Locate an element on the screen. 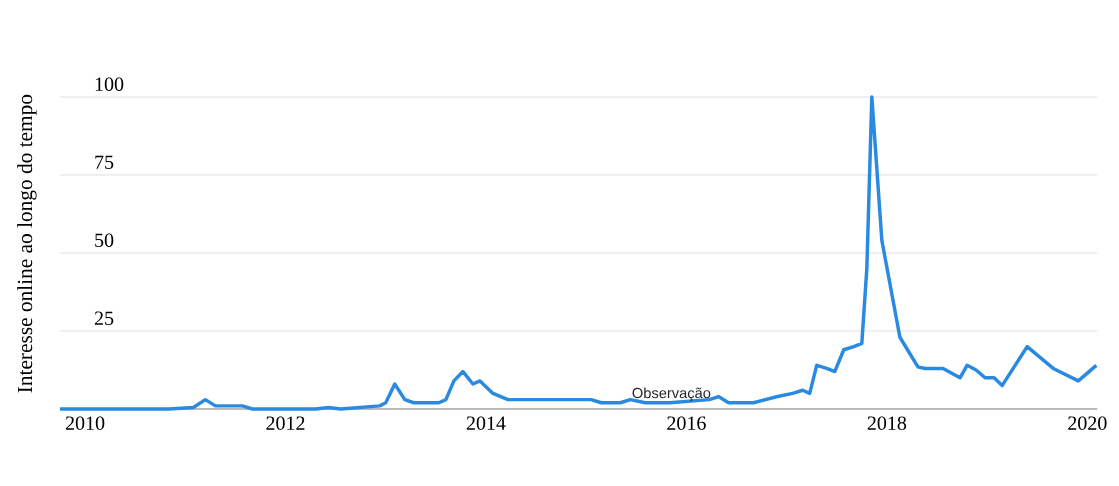 The width and height of the screenshot is (1119, 486). y-tick-label: 100 is located at coordinates (109, 84).